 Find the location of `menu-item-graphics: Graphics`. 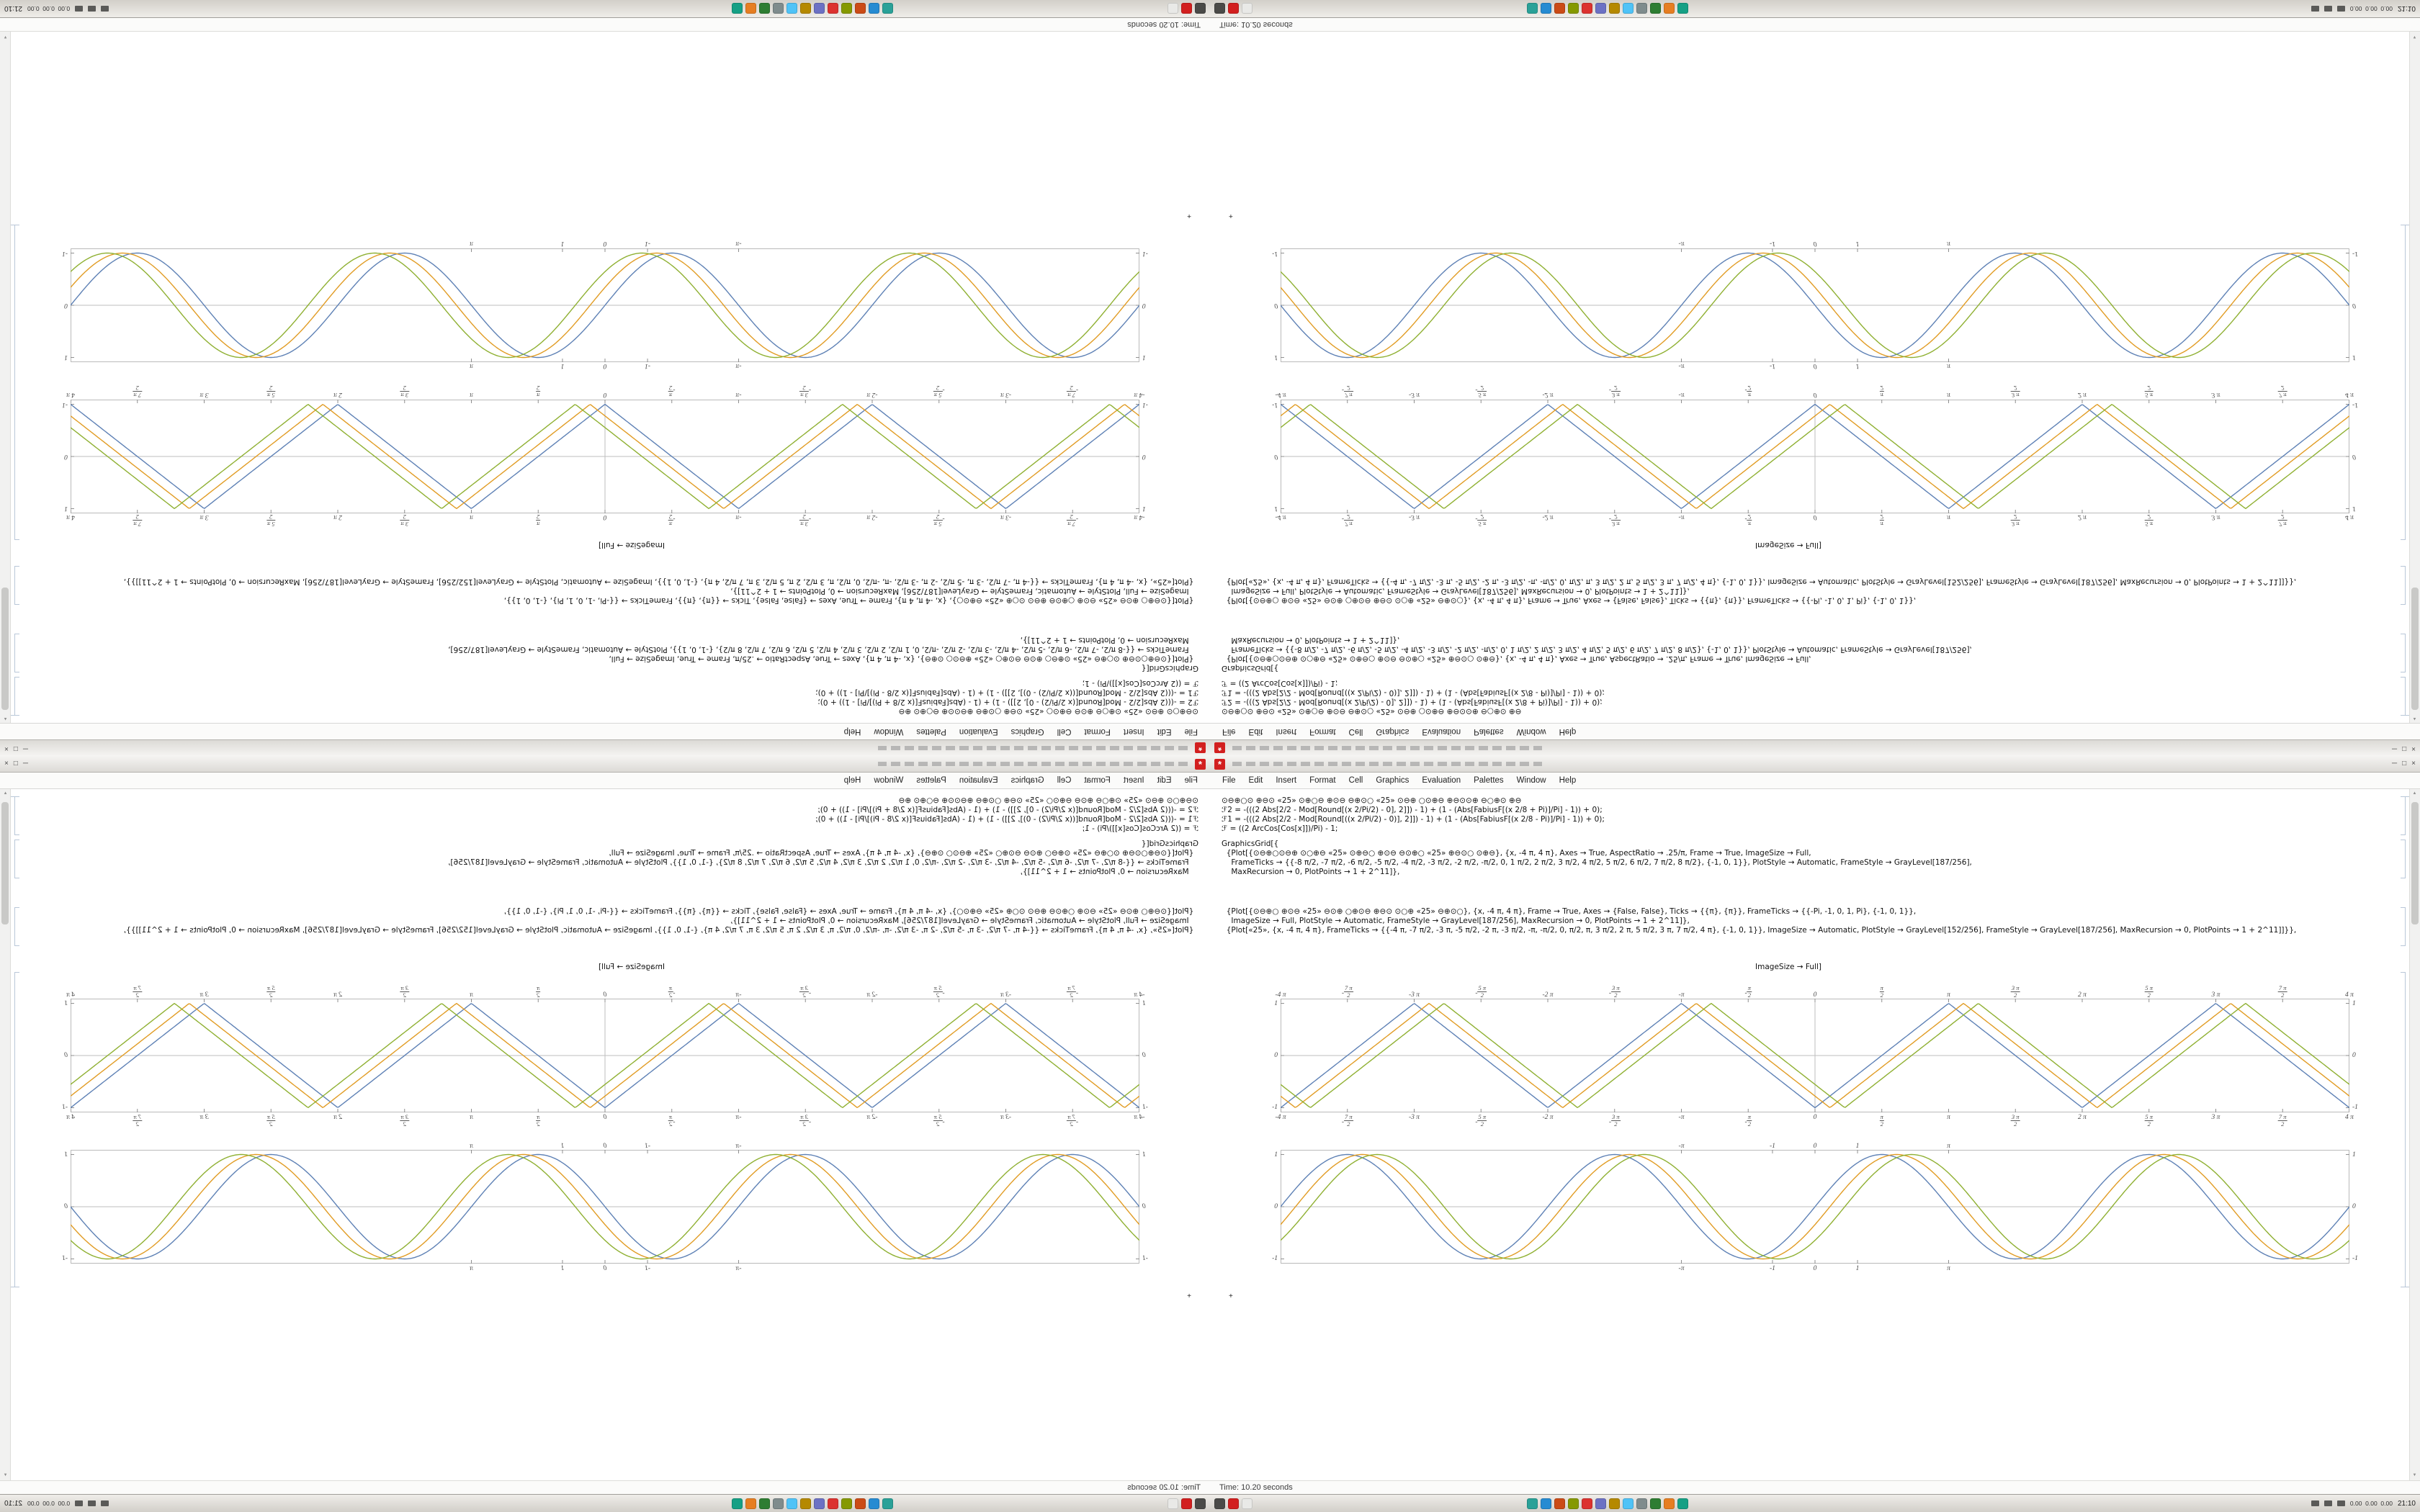

menu-item-graphics: Graphics is located at coordinates (1393, 780).